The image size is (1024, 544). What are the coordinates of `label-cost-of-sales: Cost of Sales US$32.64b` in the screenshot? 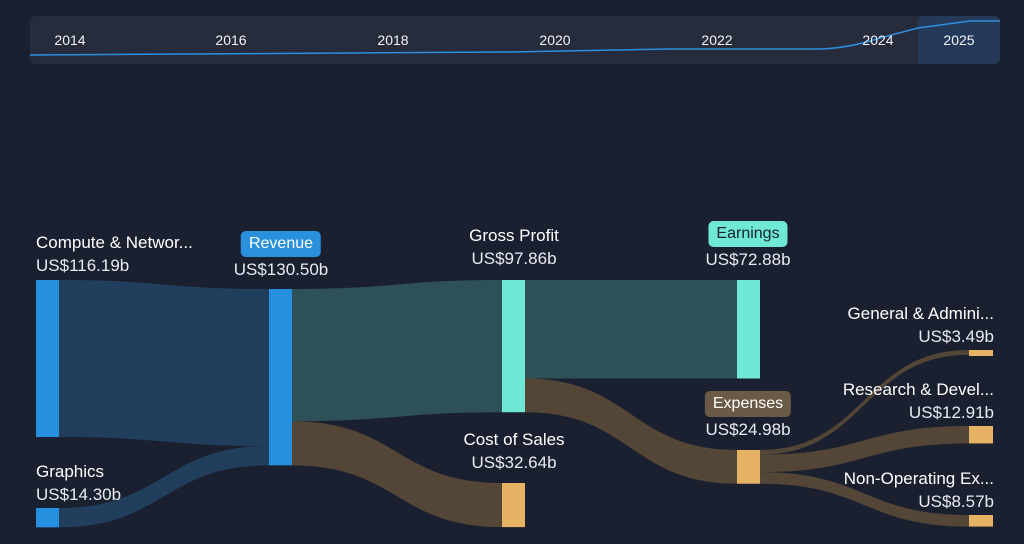 It's located at (513, 451).